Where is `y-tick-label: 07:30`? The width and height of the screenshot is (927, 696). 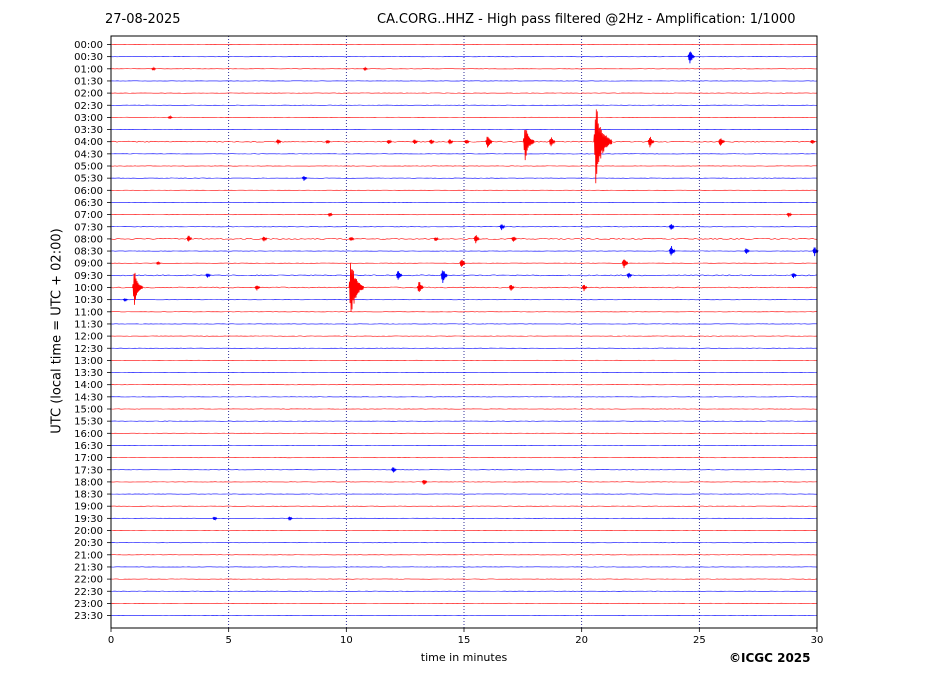 y-tick-label: 07:30 is located at coordinates (88, 227).